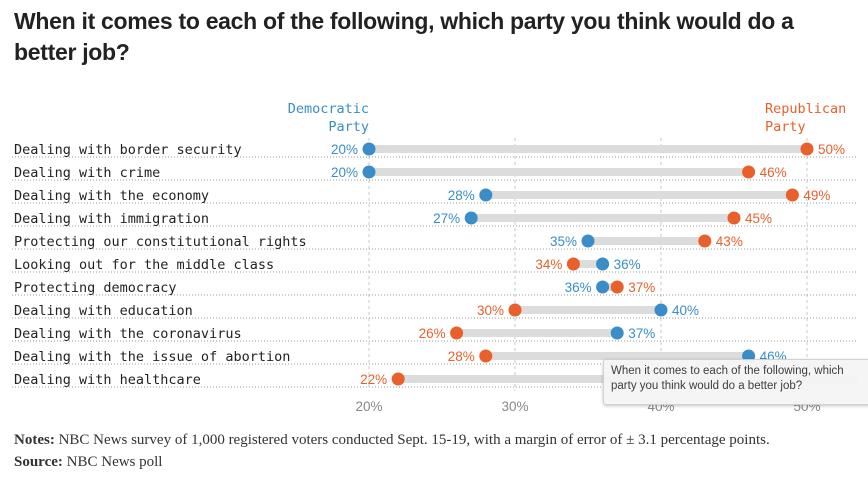 This screenshot has height=481, width=868. I want to click on democratic-value-label: 40%, so click(685, 310).